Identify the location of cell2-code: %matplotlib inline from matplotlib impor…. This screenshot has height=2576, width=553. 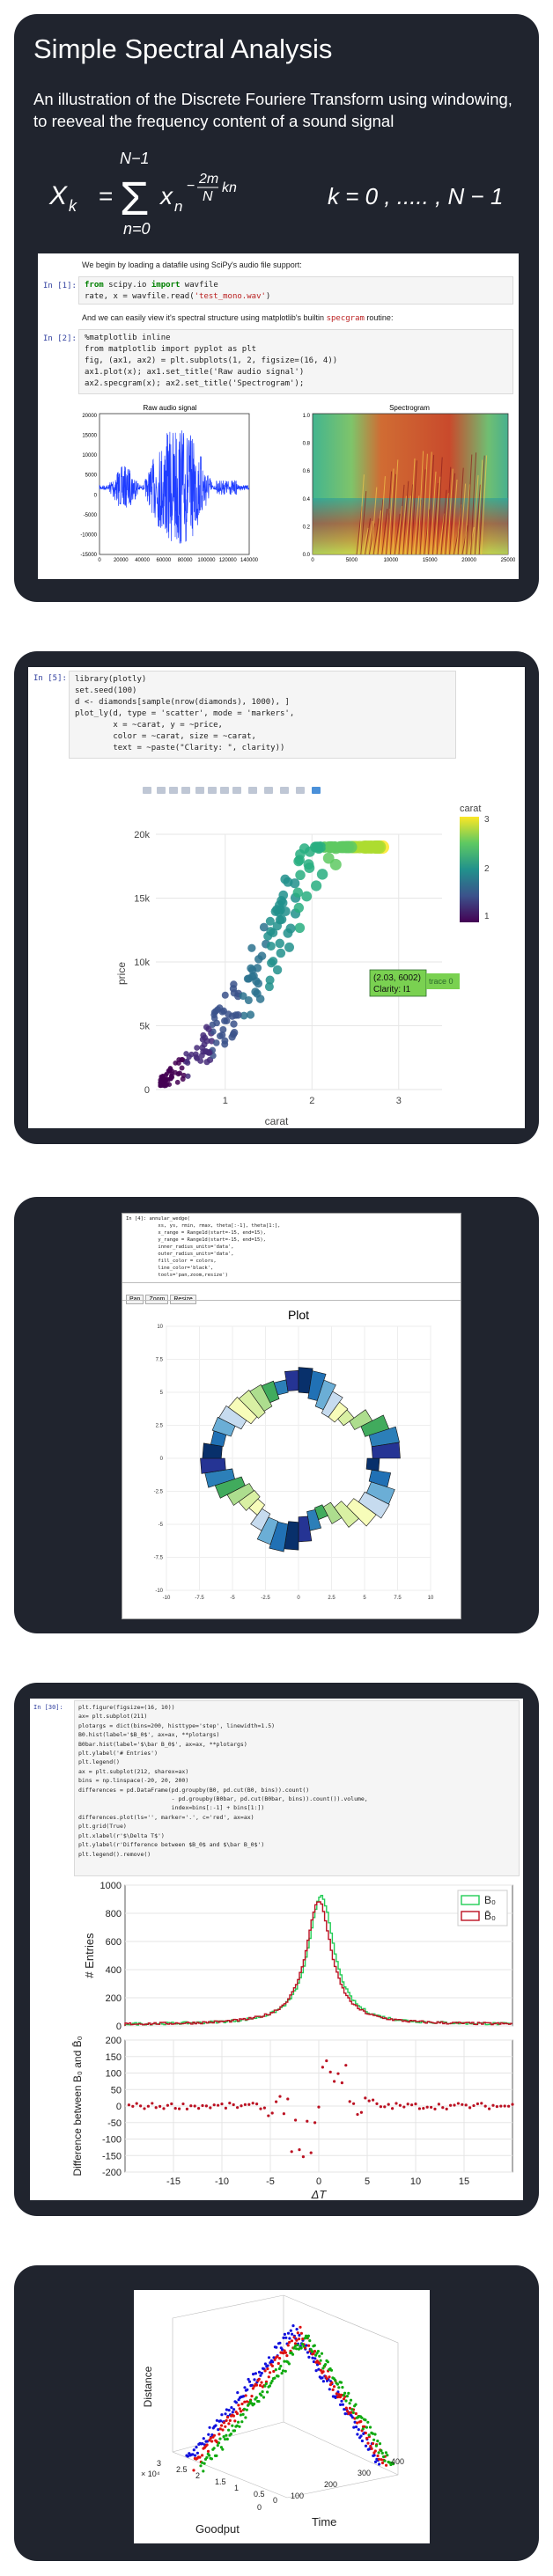
(295, 361).